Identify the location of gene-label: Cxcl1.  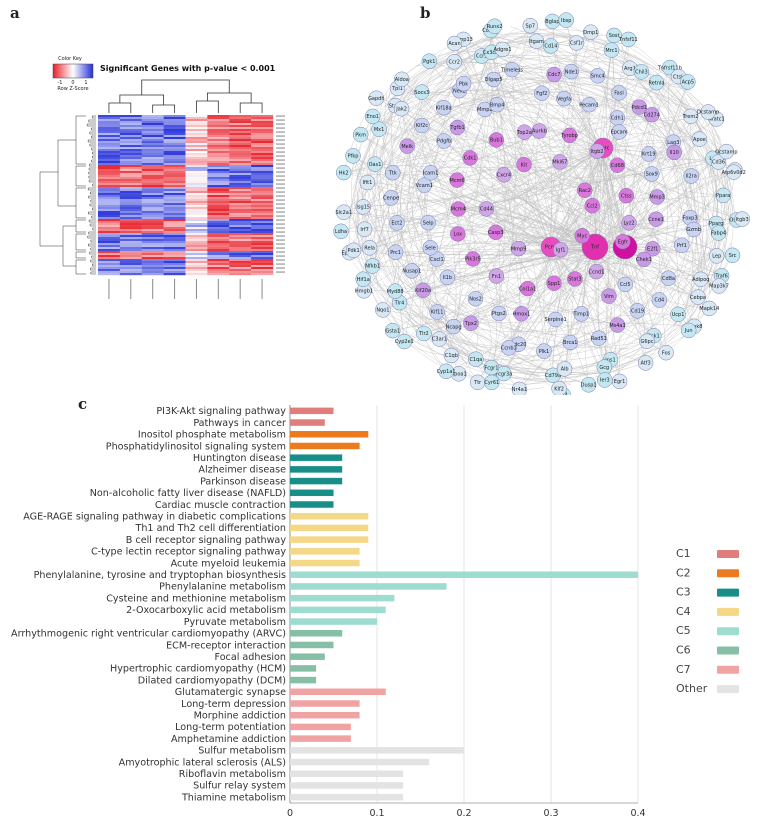
(437, 260).